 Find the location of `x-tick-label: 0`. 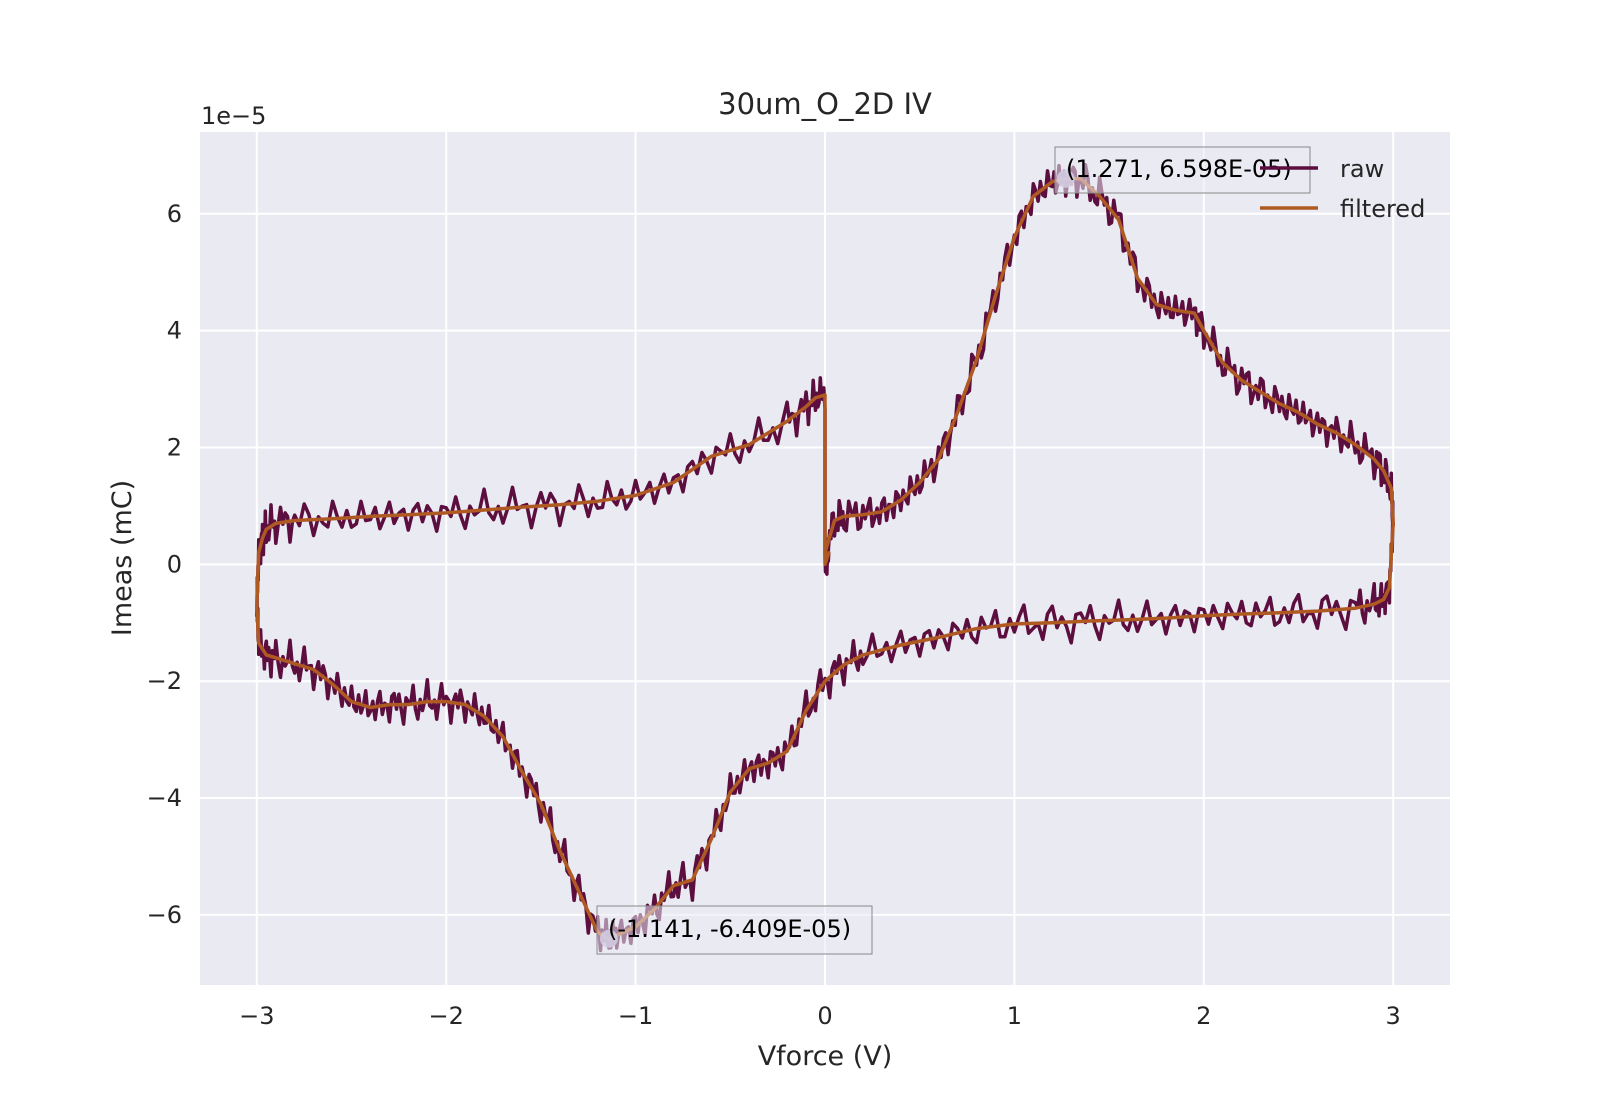

x-tick-label: 0 is located at coordinates (824, 1016).